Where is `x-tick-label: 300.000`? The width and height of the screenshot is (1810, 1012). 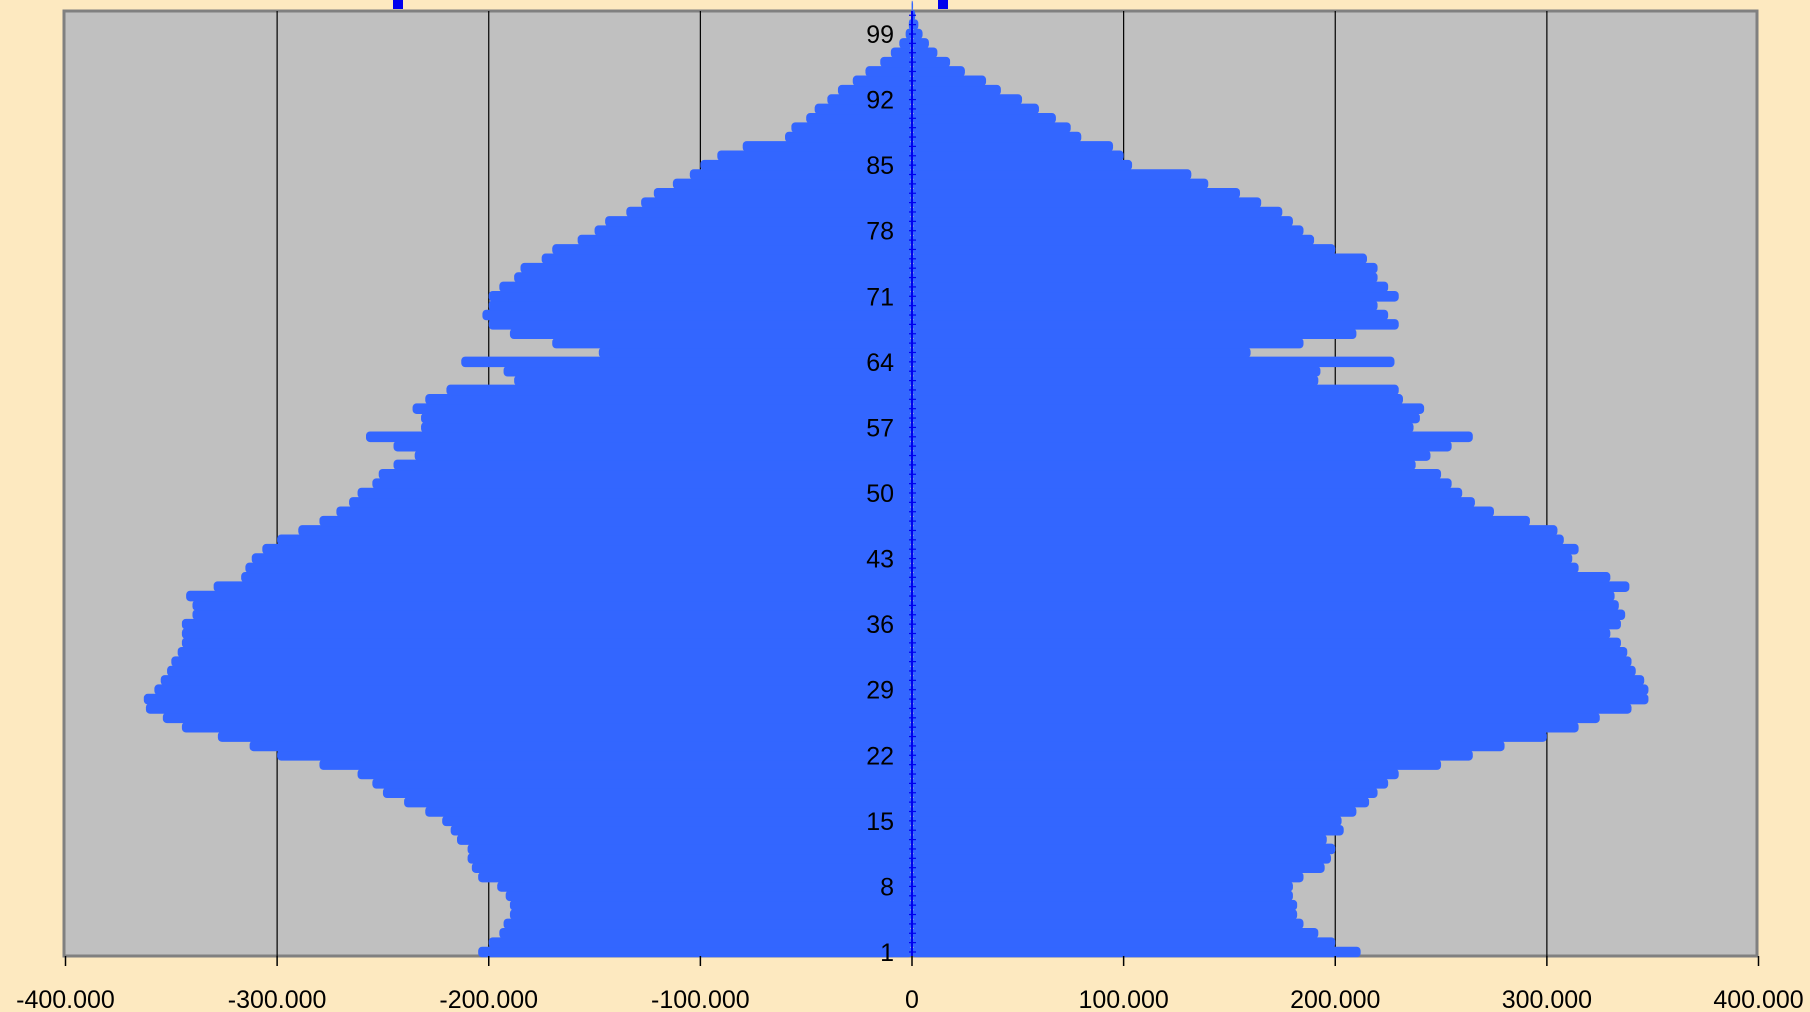 x-tick-label: 300.000 is located at coordinates (1547, 999).